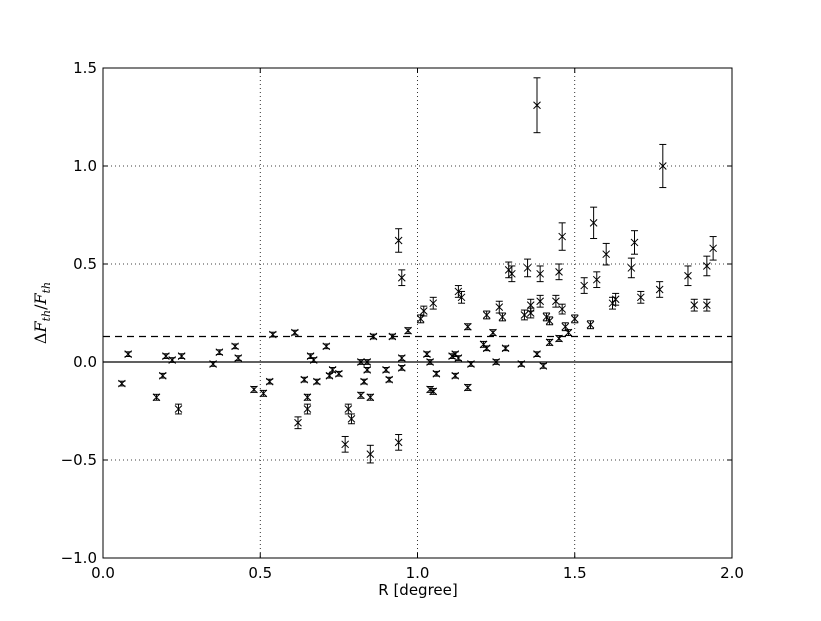 The height and width of the screenshot is (621, 821). I want to click on y-tick-label: −1.0, so click(79, 558).